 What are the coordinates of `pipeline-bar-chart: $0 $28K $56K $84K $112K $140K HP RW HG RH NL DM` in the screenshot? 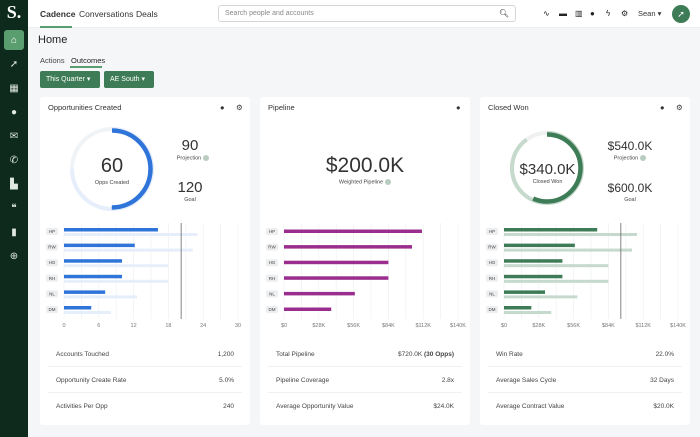 It's located at (366, 276).